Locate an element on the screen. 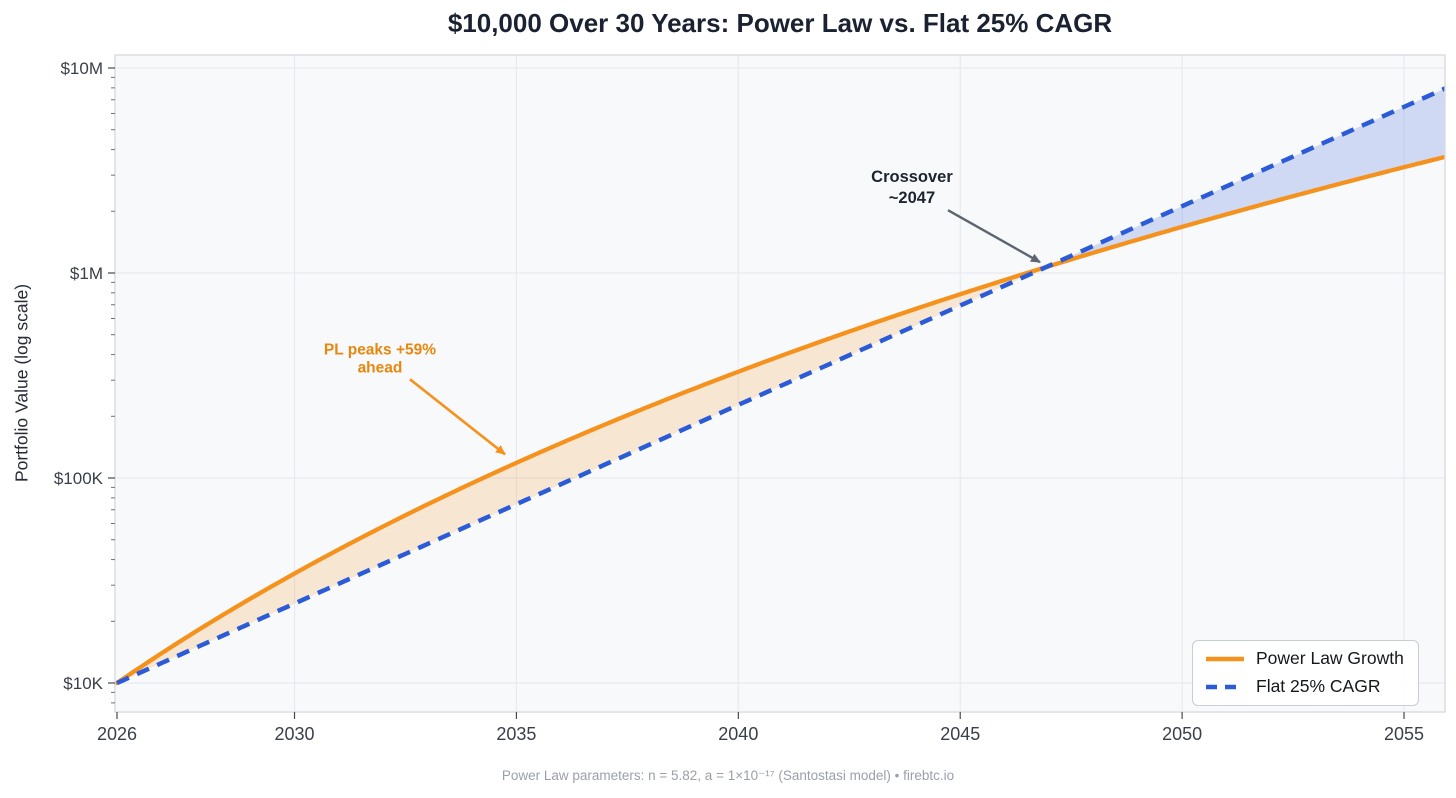  x-tick-label: 2040 is located at coordinates (738, 734).